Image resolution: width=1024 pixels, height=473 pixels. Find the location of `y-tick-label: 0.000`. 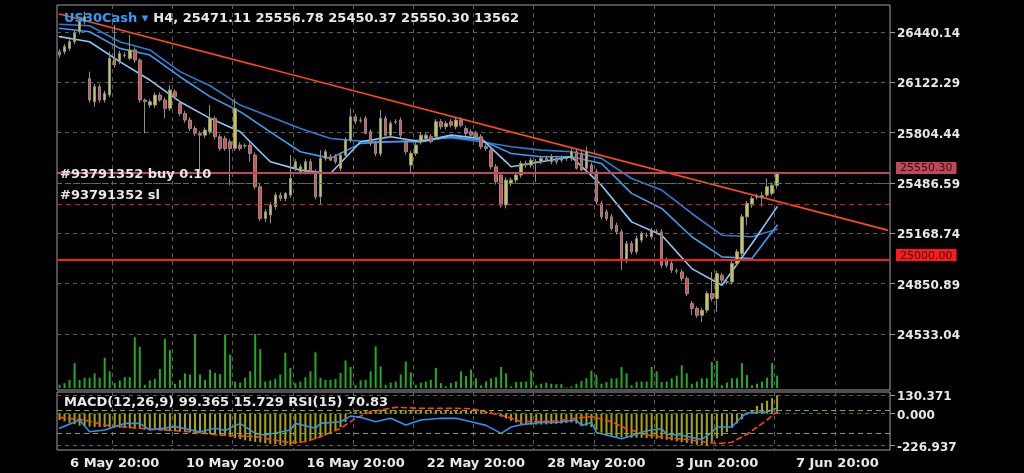

y-tick-label: 0.000 is located at coordinates (916, 414).